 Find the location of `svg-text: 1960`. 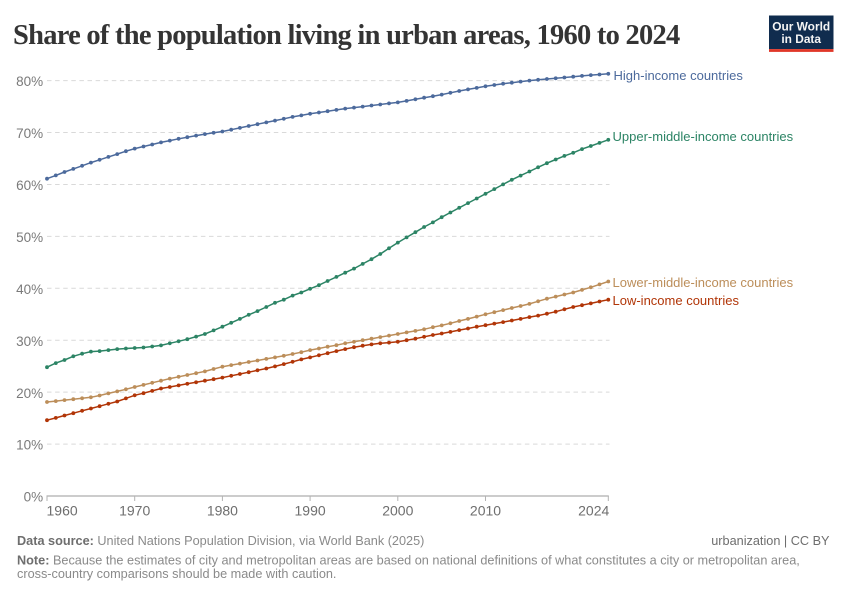

svg-text: 1960 is located at coordinates (62, 511).